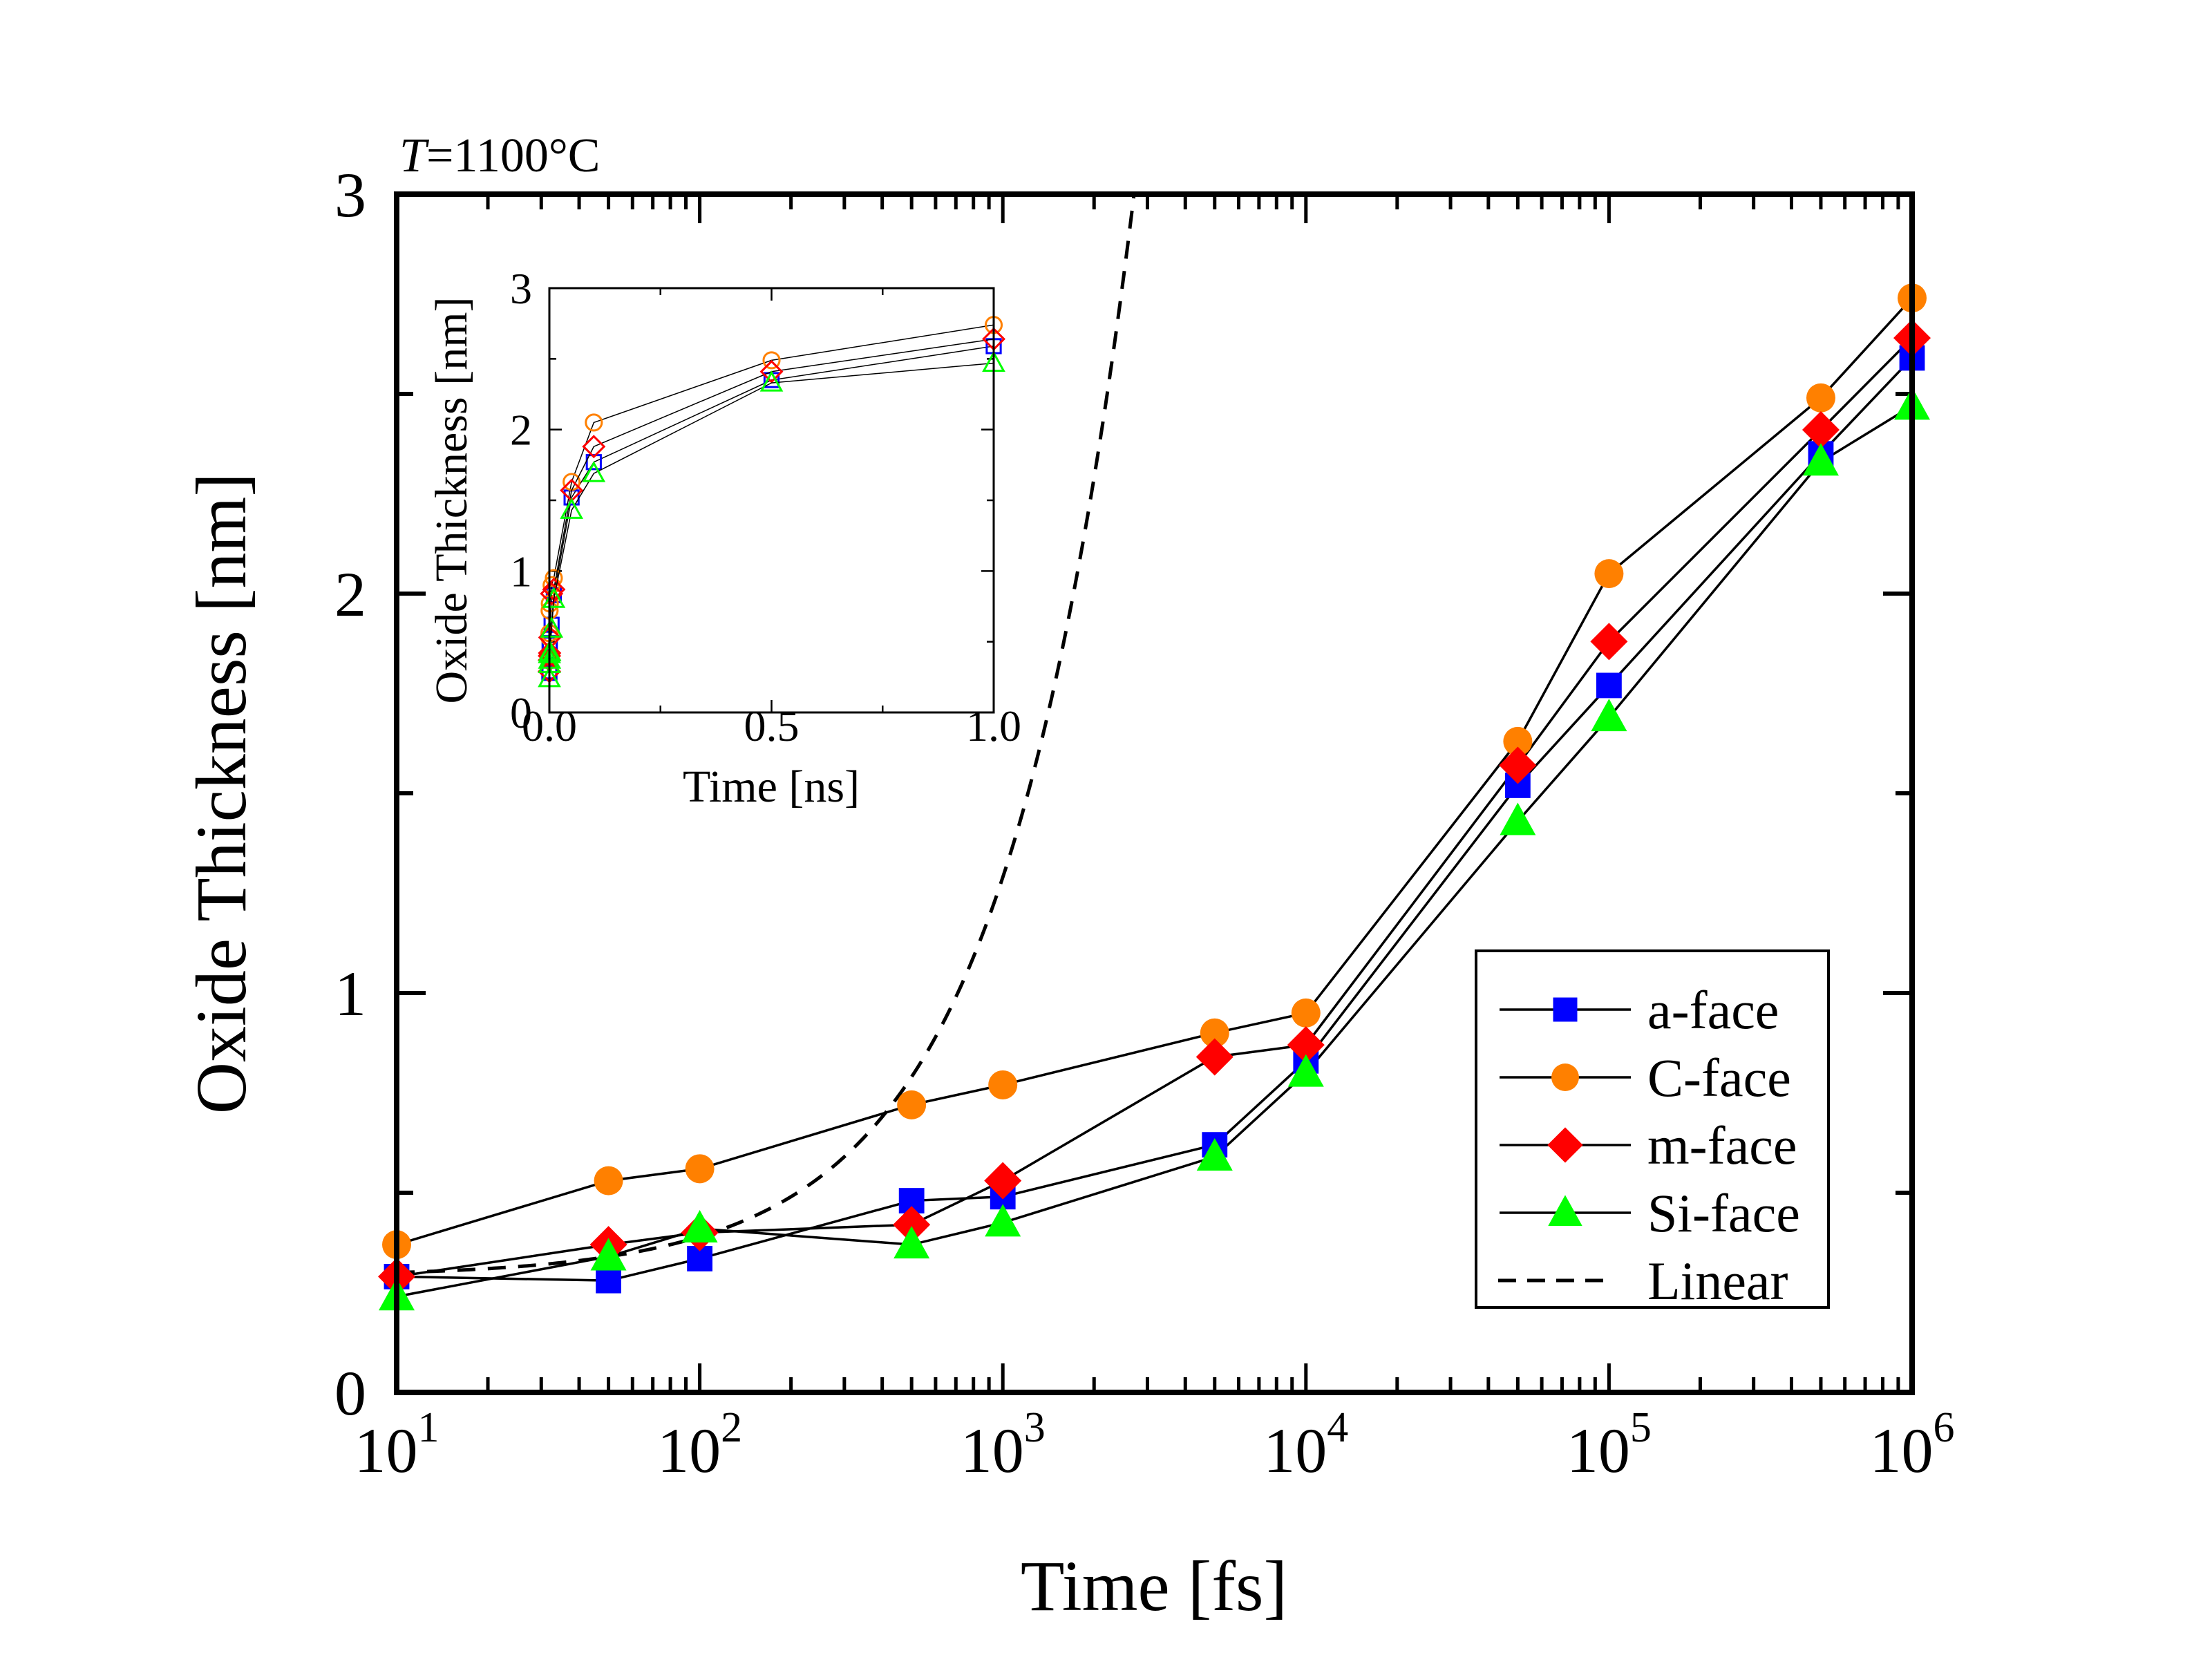 Image resolution: width=2212 pixels, height=1664 pixels. Describe the element at coordinates (1713, 1010) in the screenshot. I see `legend-label: a-face` at that location.